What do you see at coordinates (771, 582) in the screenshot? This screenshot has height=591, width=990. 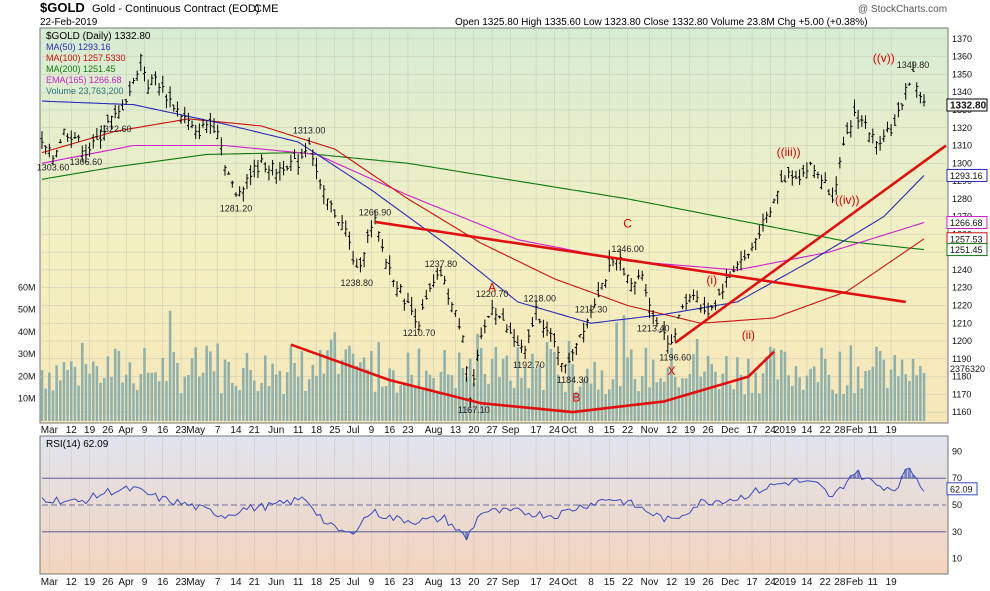 I see `x-tick-label: 24` at bounding box center [771, 582].